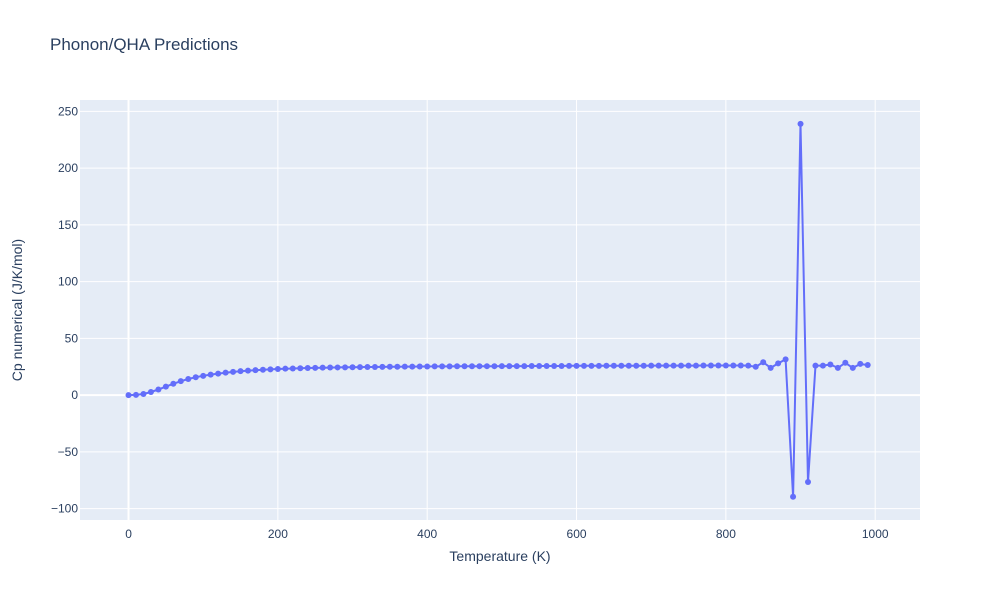  I want to click on y-tick-label: −50, so click(68, 452).